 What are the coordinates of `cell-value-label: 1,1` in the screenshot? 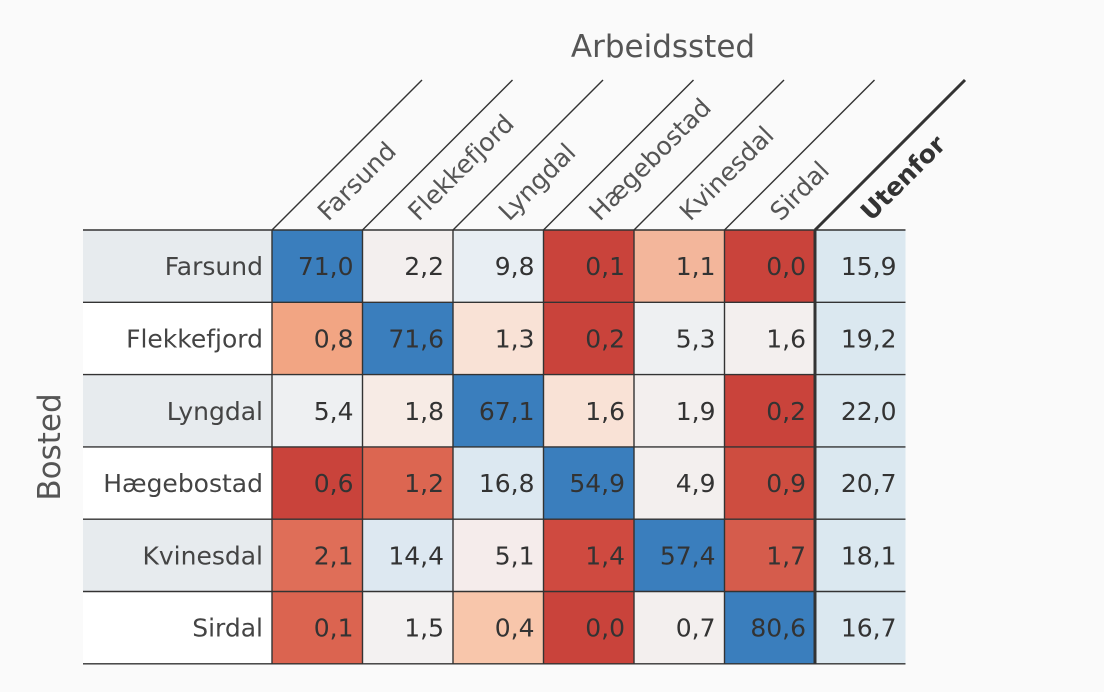 It's located at (696, 266).